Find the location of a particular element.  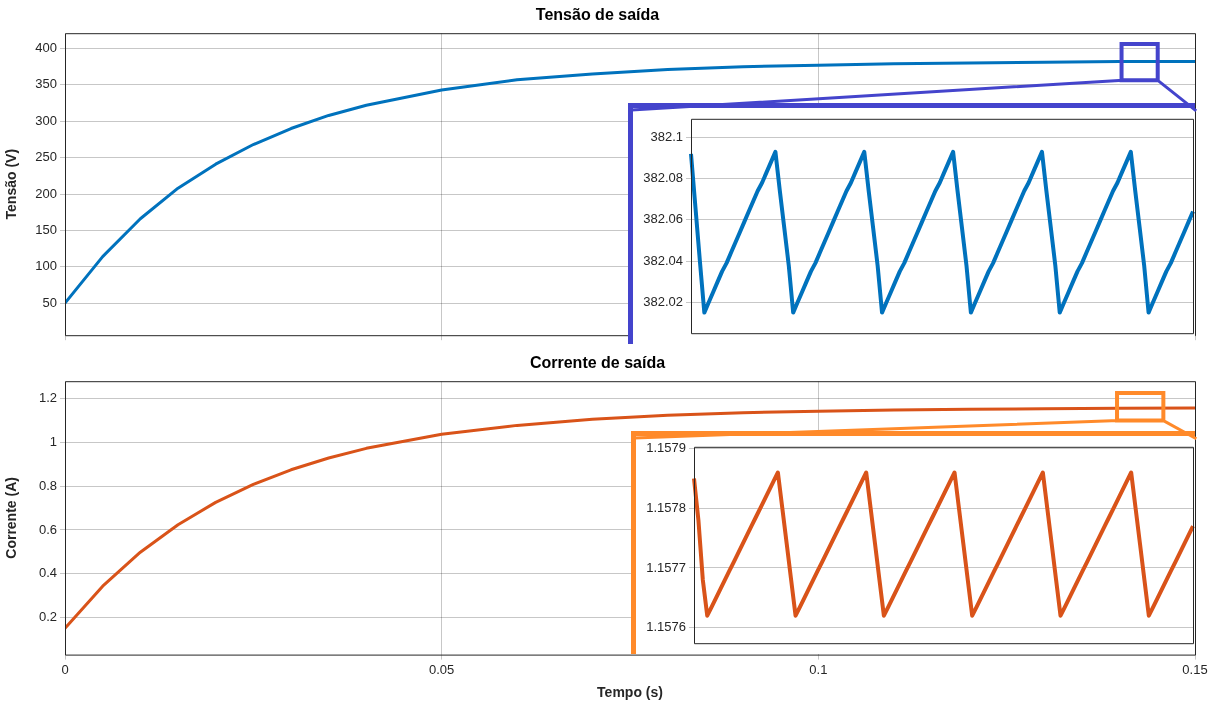

y-tick-label: 1.2 is located at coordinates (47, 398).